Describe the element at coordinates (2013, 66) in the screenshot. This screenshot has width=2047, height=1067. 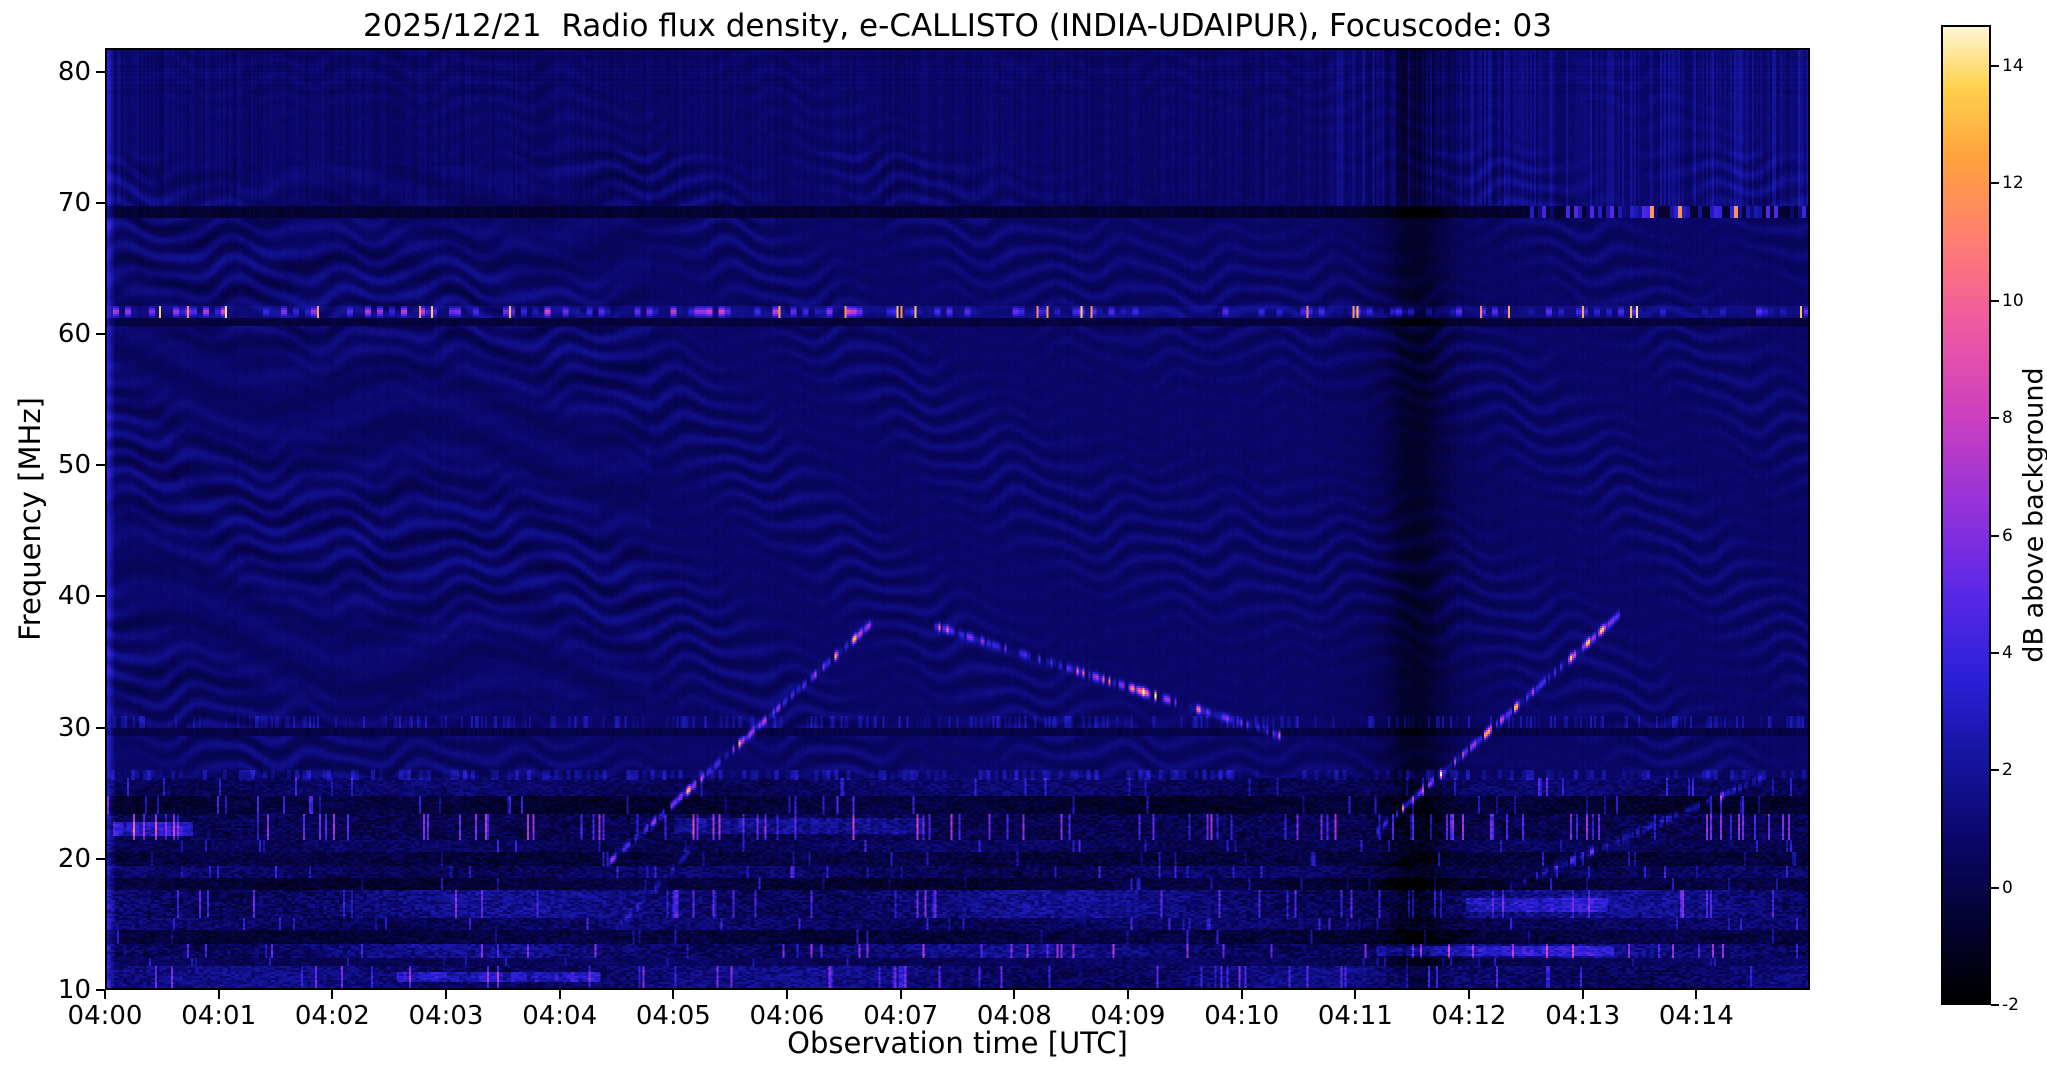
I see `colorbar-tick-label: 14` at that location.